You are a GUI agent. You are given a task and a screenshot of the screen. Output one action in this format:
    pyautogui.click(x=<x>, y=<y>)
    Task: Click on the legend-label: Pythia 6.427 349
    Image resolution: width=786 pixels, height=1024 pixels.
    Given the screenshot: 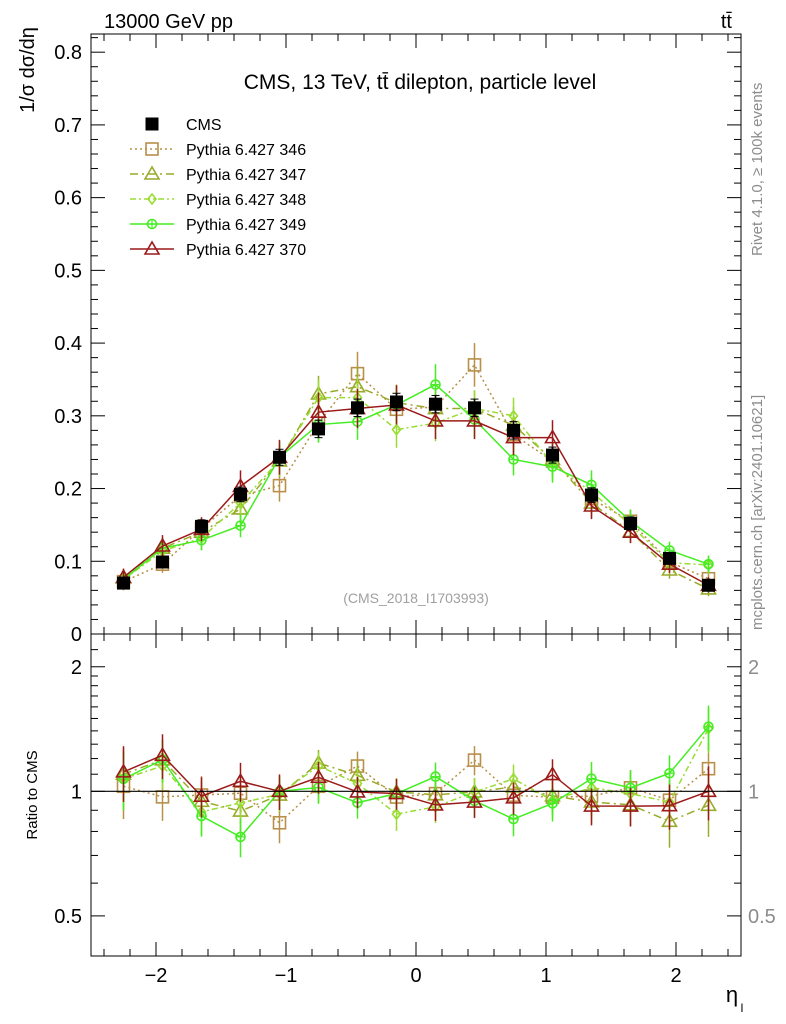 What is the action you would take?
    pyautogui.click(x=246, y=225)
    